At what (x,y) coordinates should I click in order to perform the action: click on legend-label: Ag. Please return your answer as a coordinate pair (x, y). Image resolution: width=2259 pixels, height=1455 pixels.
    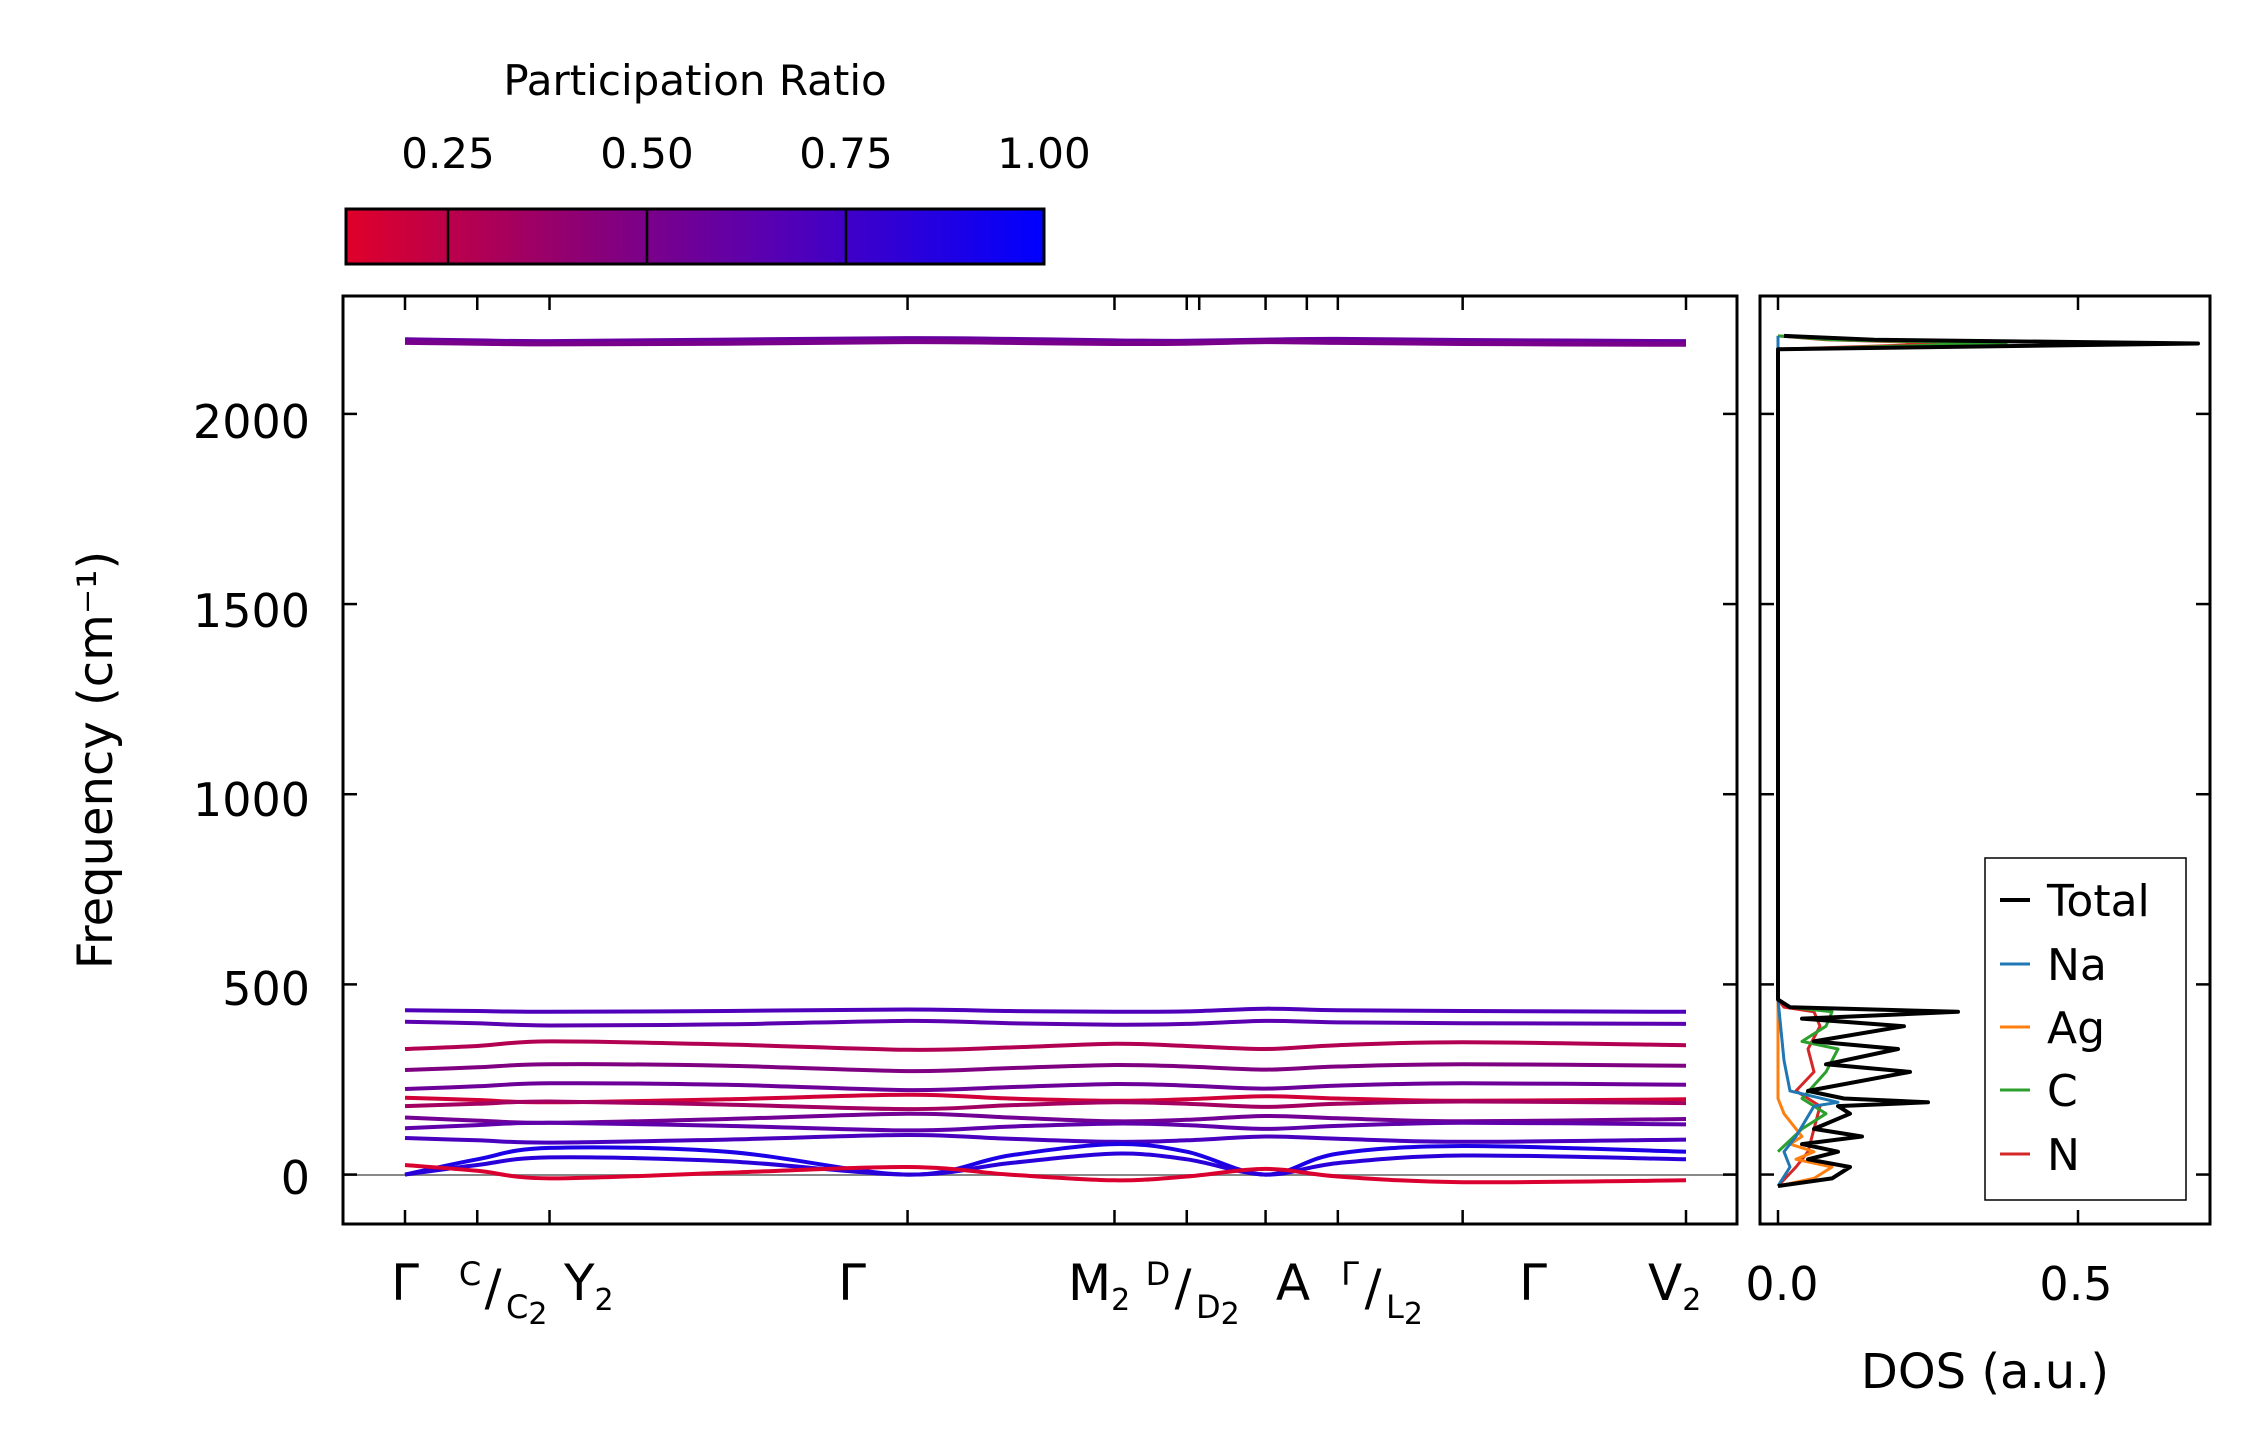
    Looking at the image, I should click on (2076, 1028).